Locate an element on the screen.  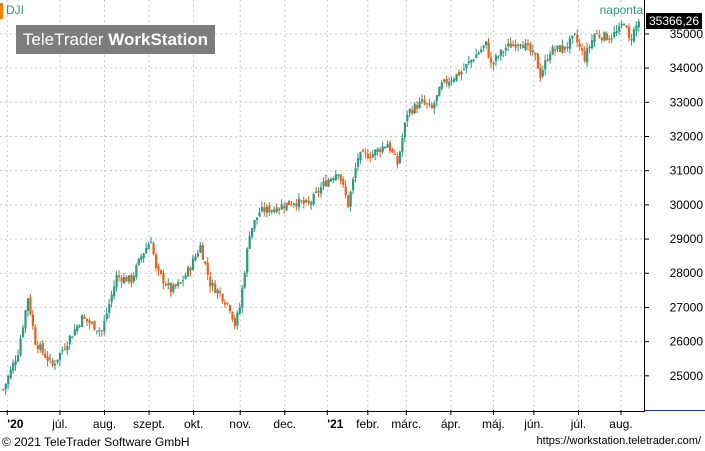
x-tick-label: febr. is located at coordinates (367, 424).